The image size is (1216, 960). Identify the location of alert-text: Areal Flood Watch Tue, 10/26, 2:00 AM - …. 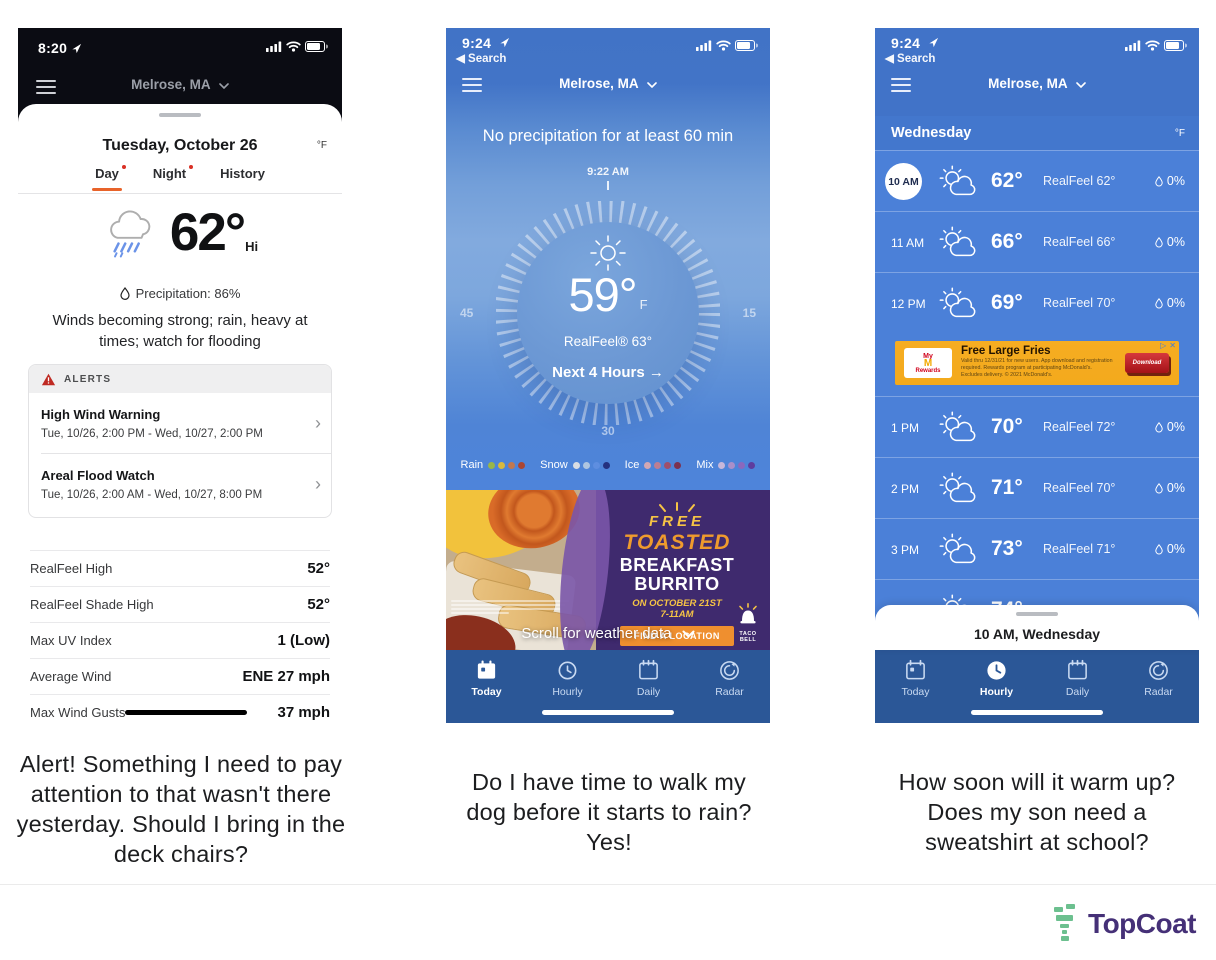
(151, 484).